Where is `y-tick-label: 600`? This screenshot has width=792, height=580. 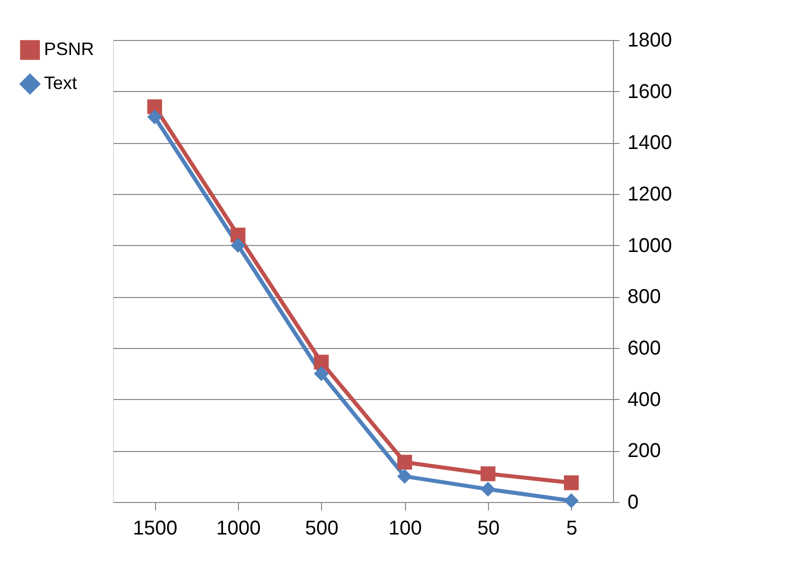 y-tick-label: 600 is located at coordinates (644, 349).